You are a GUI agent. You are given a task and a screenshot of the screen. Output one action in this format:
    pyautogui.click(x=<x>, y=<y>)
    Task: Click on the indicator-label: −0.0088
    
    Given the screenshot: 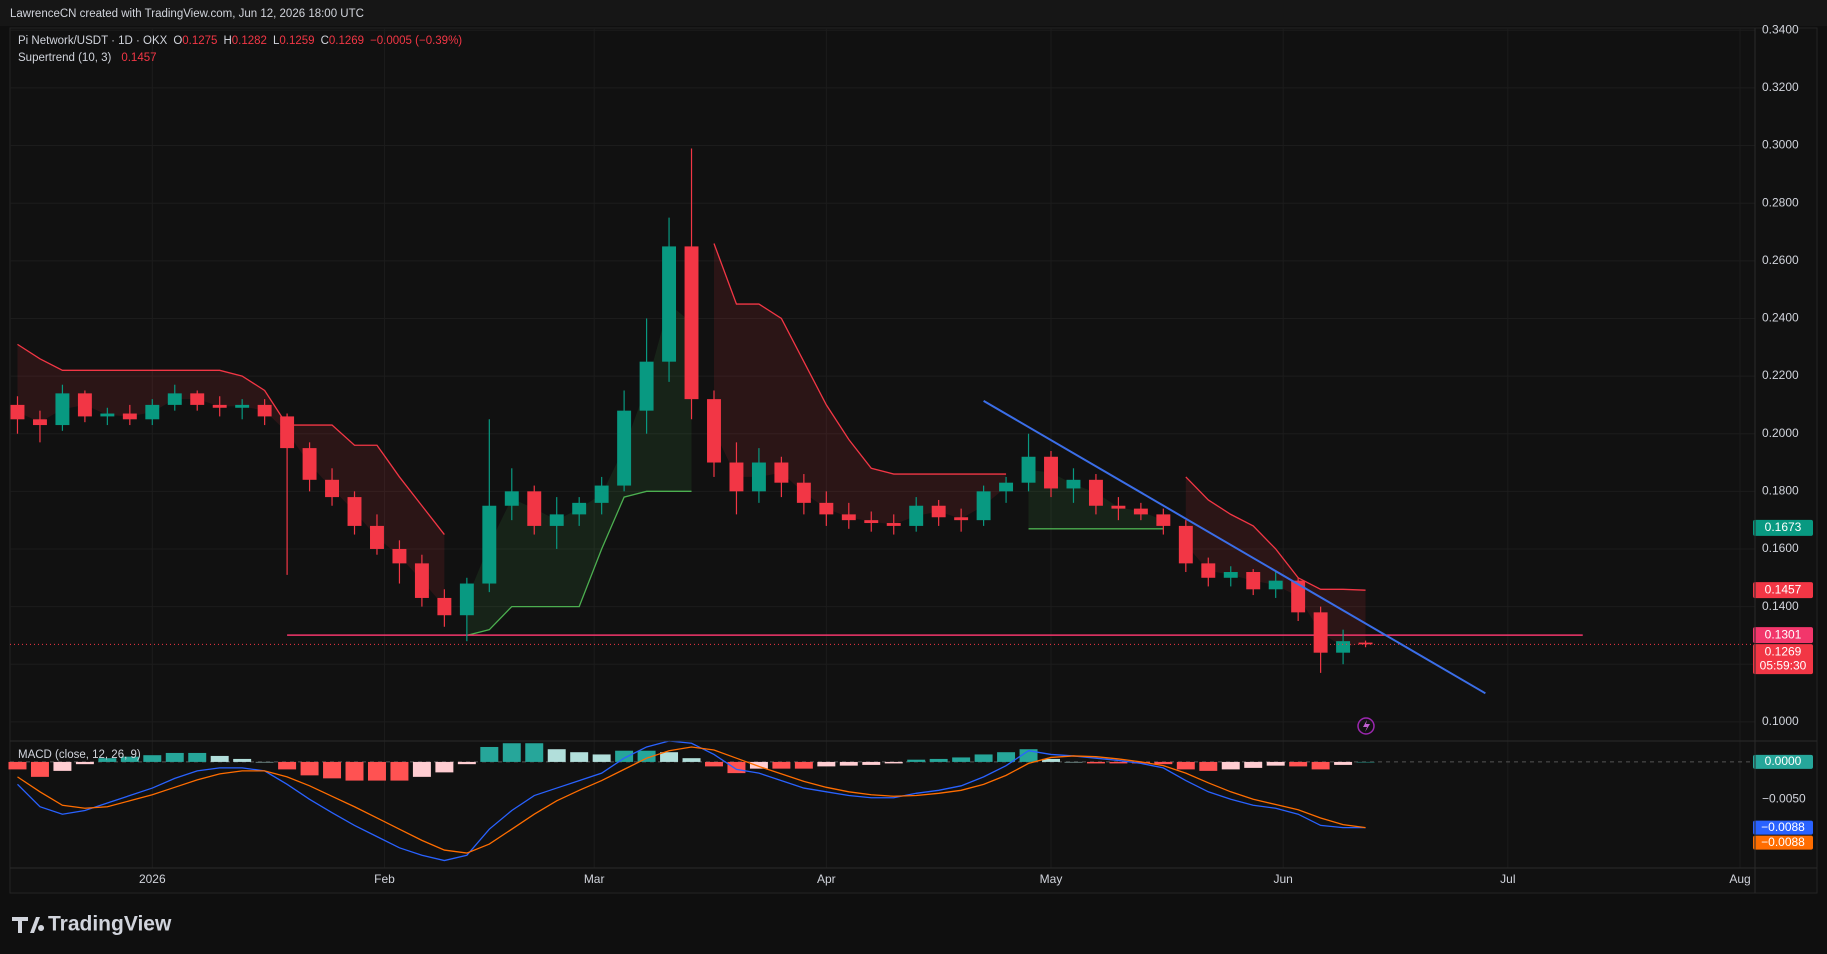 What is the action you would take?
    pyautogui.click(x=1783, y=827)
    